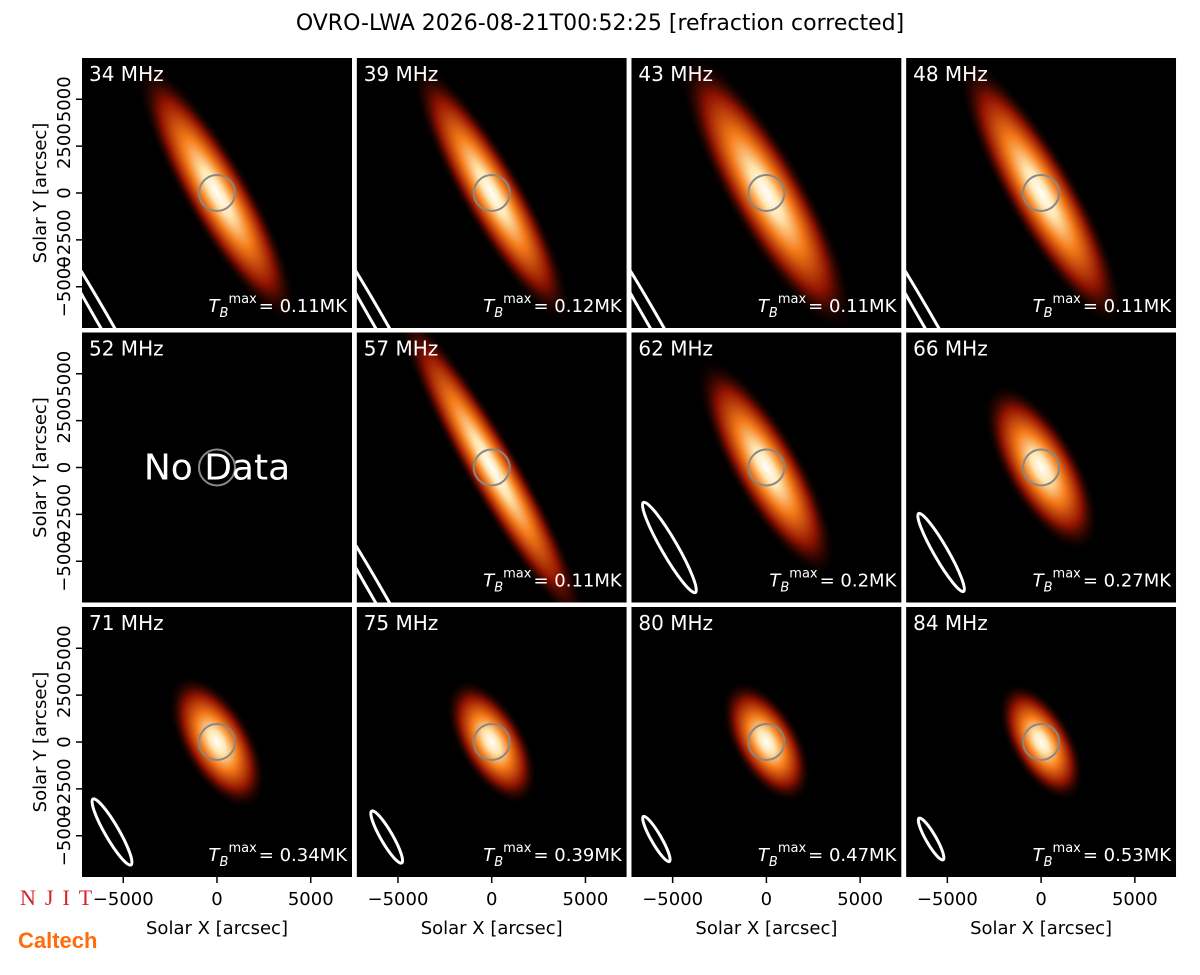  Describe the element at coordinates (57, 940) in the screenshot. I see `logo-caltech: Caltech` at that location.